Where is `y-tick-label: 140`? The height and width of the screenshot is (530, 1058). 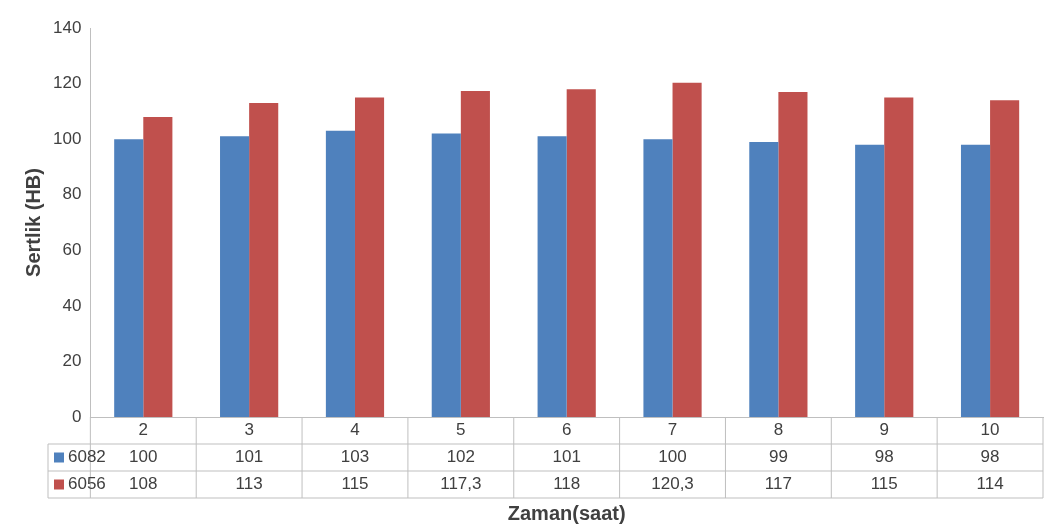 y-tick-label: 140 is located at coordinates (67, 27).